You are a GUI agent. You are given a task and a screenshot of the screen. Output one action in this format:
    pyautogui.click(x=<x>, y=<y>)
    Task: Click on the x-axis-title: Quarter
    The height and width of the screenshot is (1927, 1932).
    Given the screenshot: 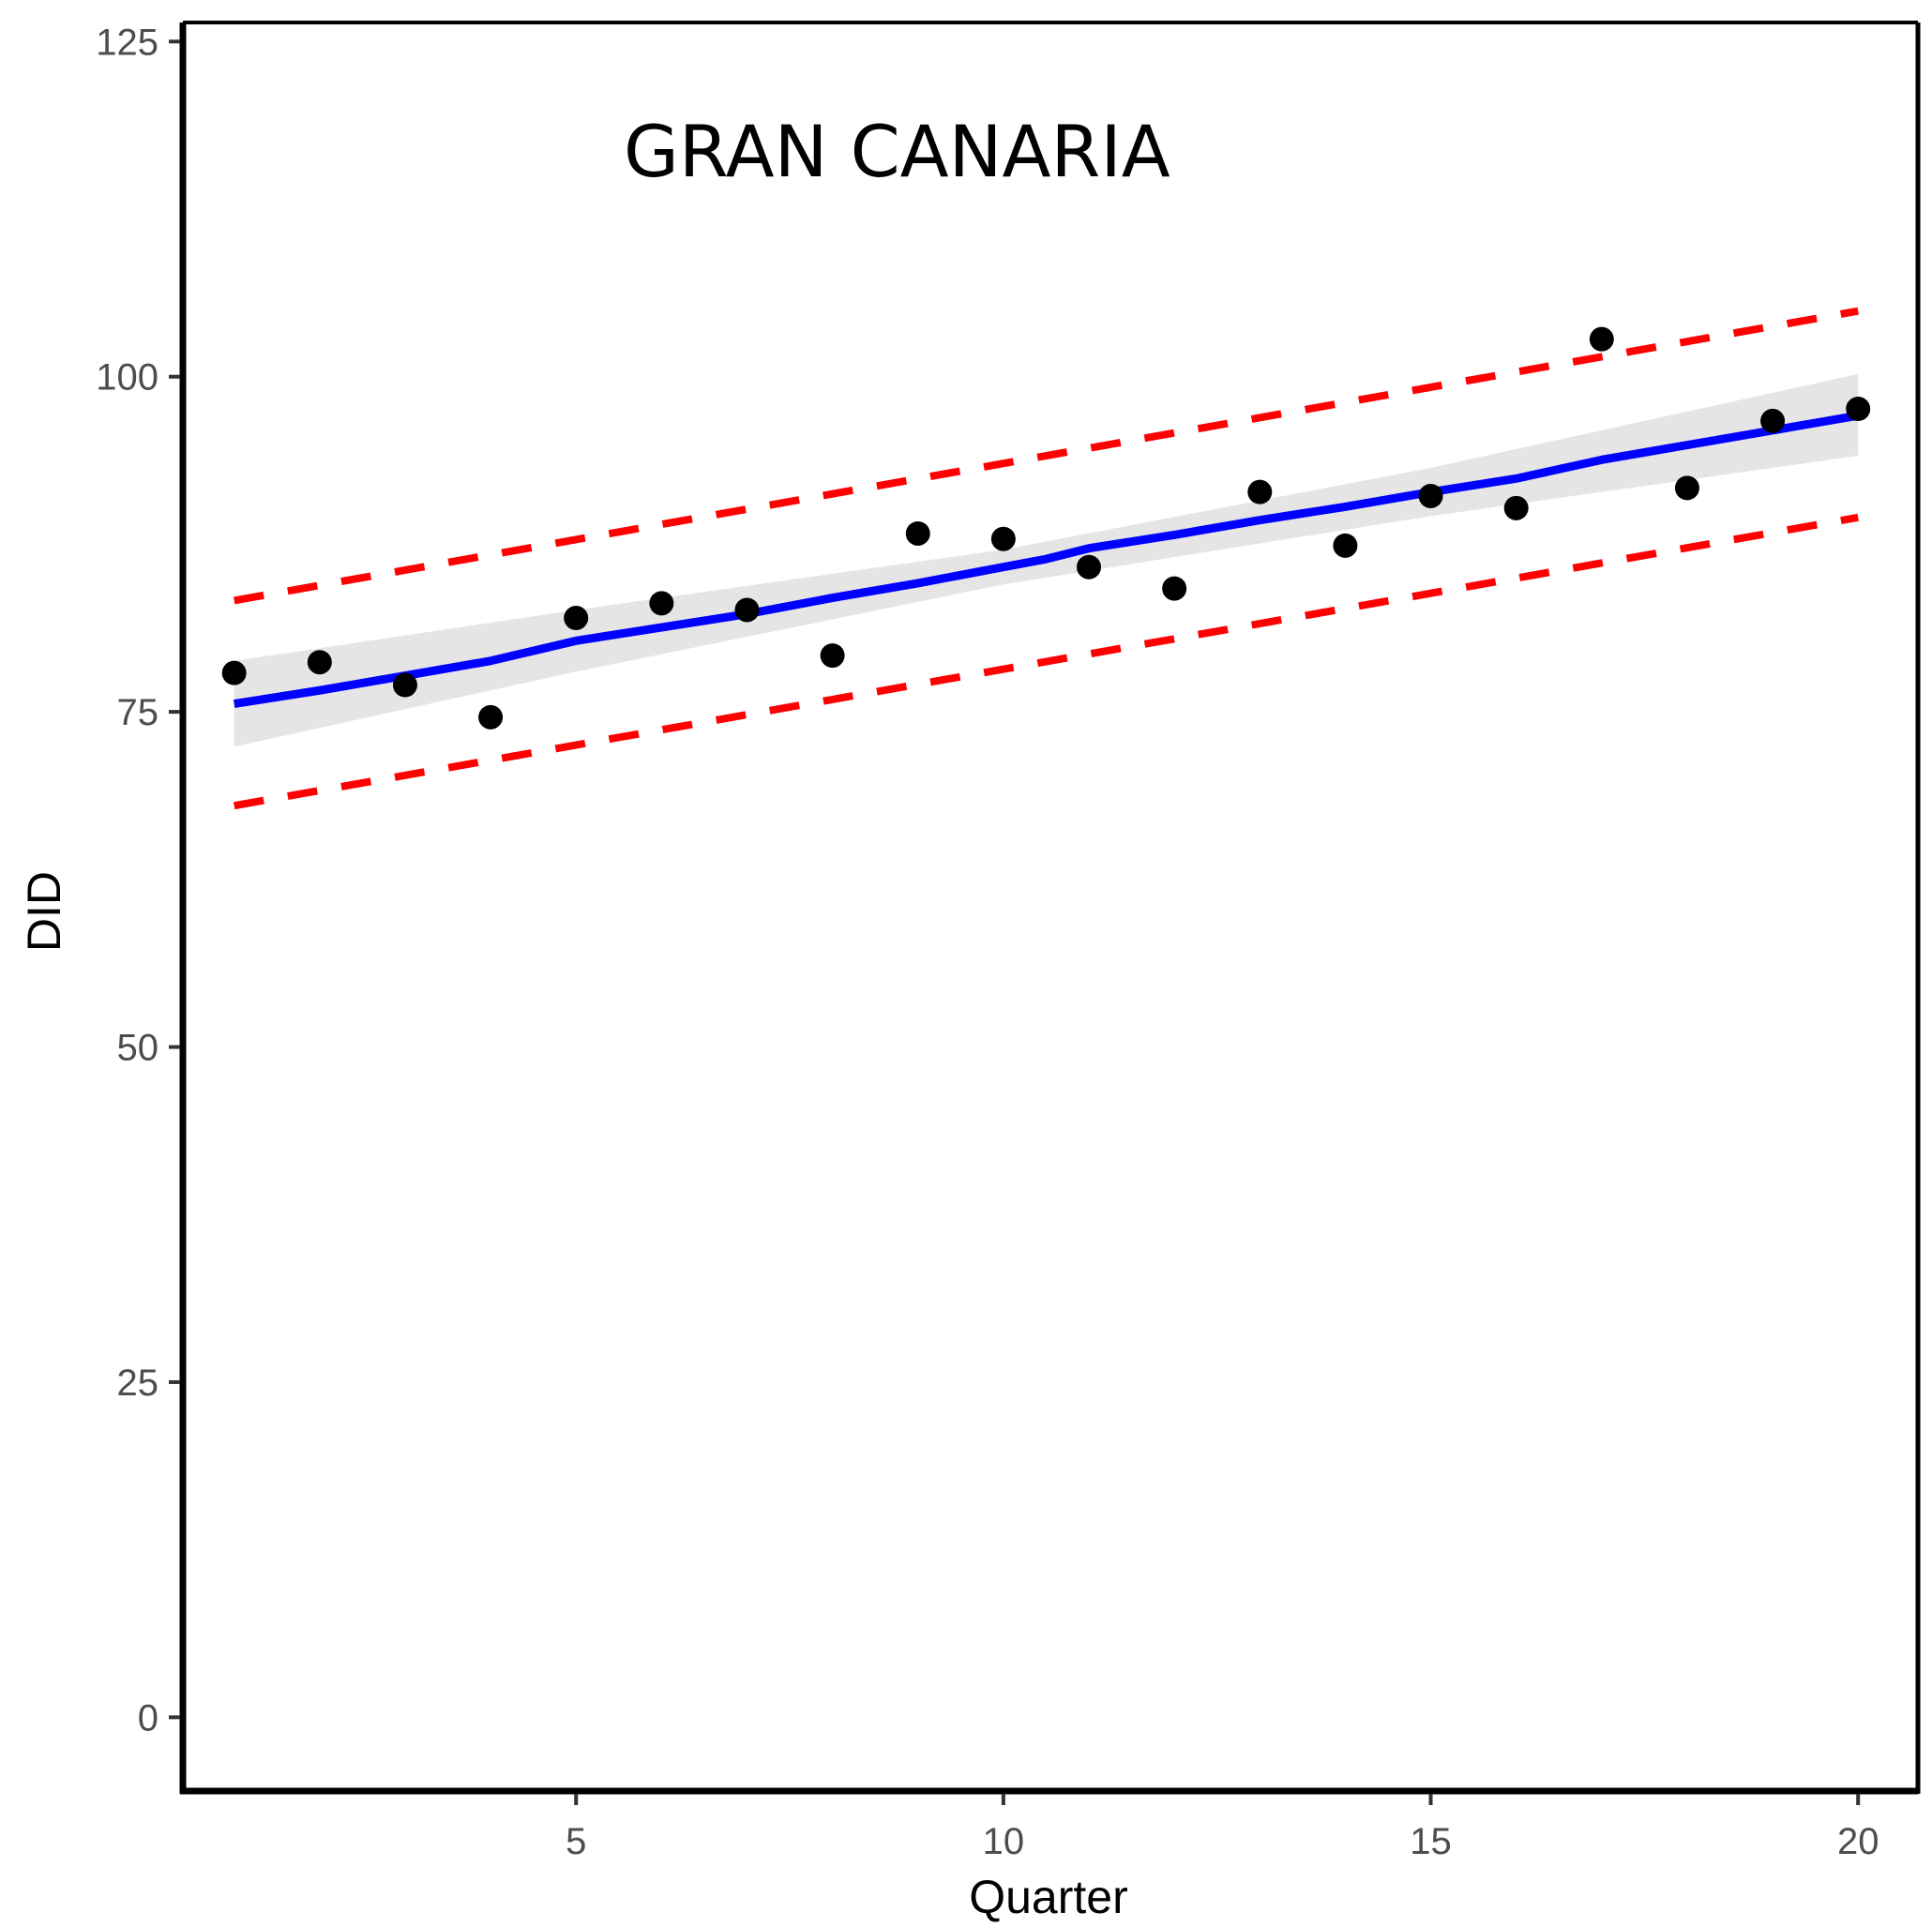 What is the action you would take?
    pyautogui.click(x=1048, y=1897)
    